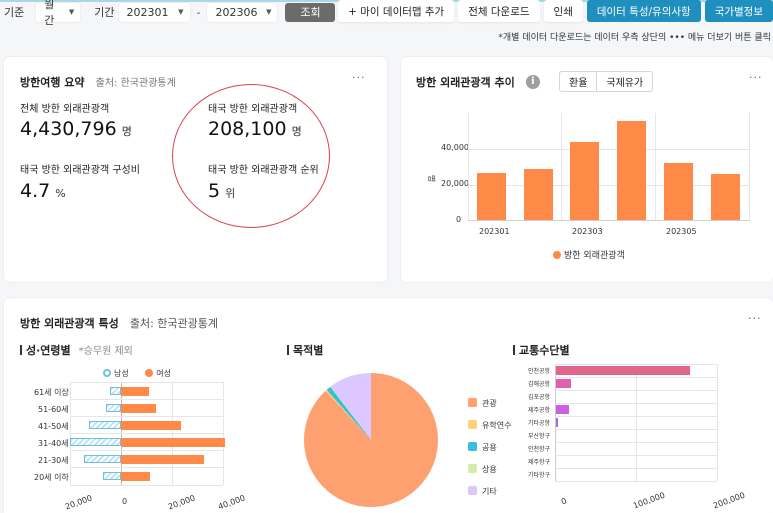 The image size is (773, 513). I want to click on trend-header: 방한 외래관광객 추이 i, so click(478, 80).